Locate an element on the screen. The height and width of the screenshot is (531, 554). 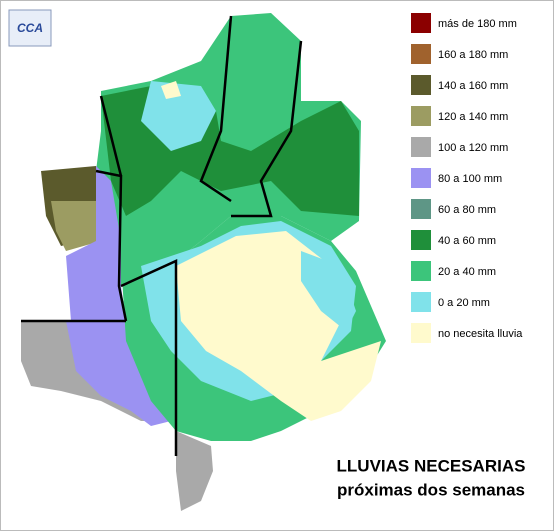
logo-box is located at coordinates (30, 28).